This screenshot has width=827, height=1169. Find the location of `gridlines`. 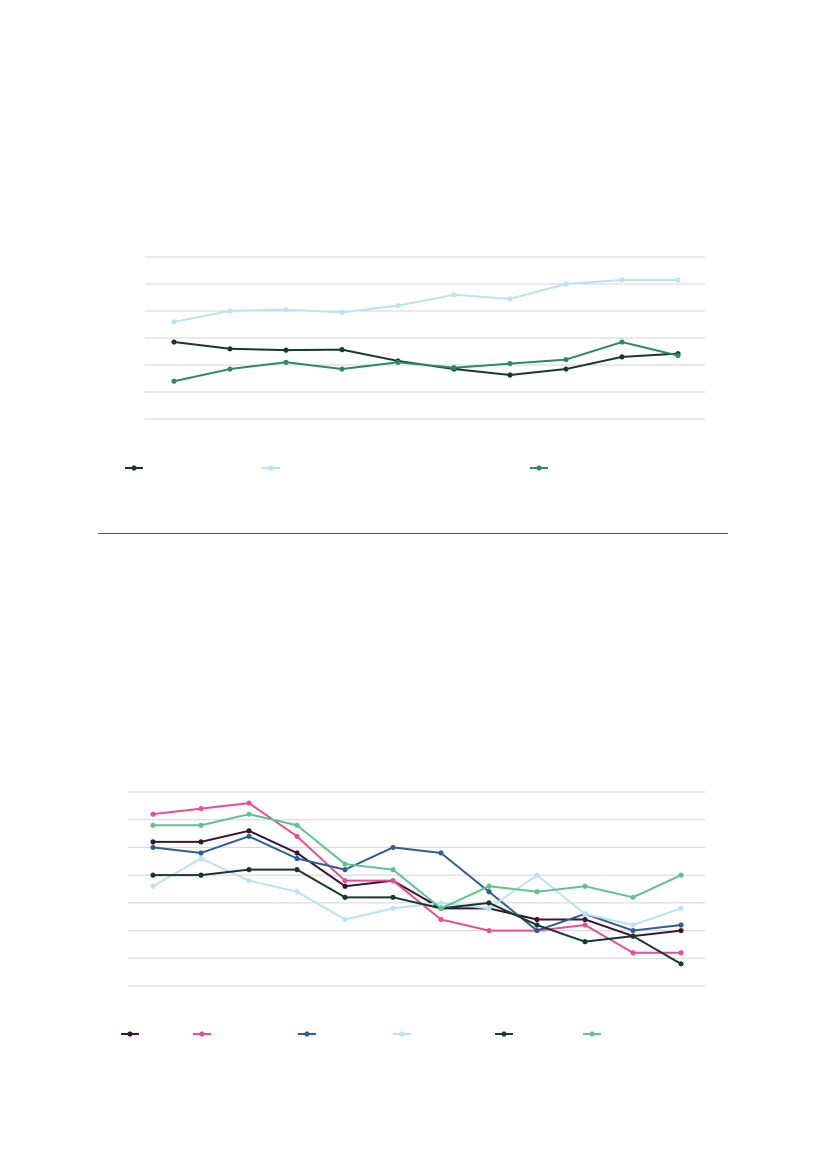

gridlines is located at coordinates (416, 889).